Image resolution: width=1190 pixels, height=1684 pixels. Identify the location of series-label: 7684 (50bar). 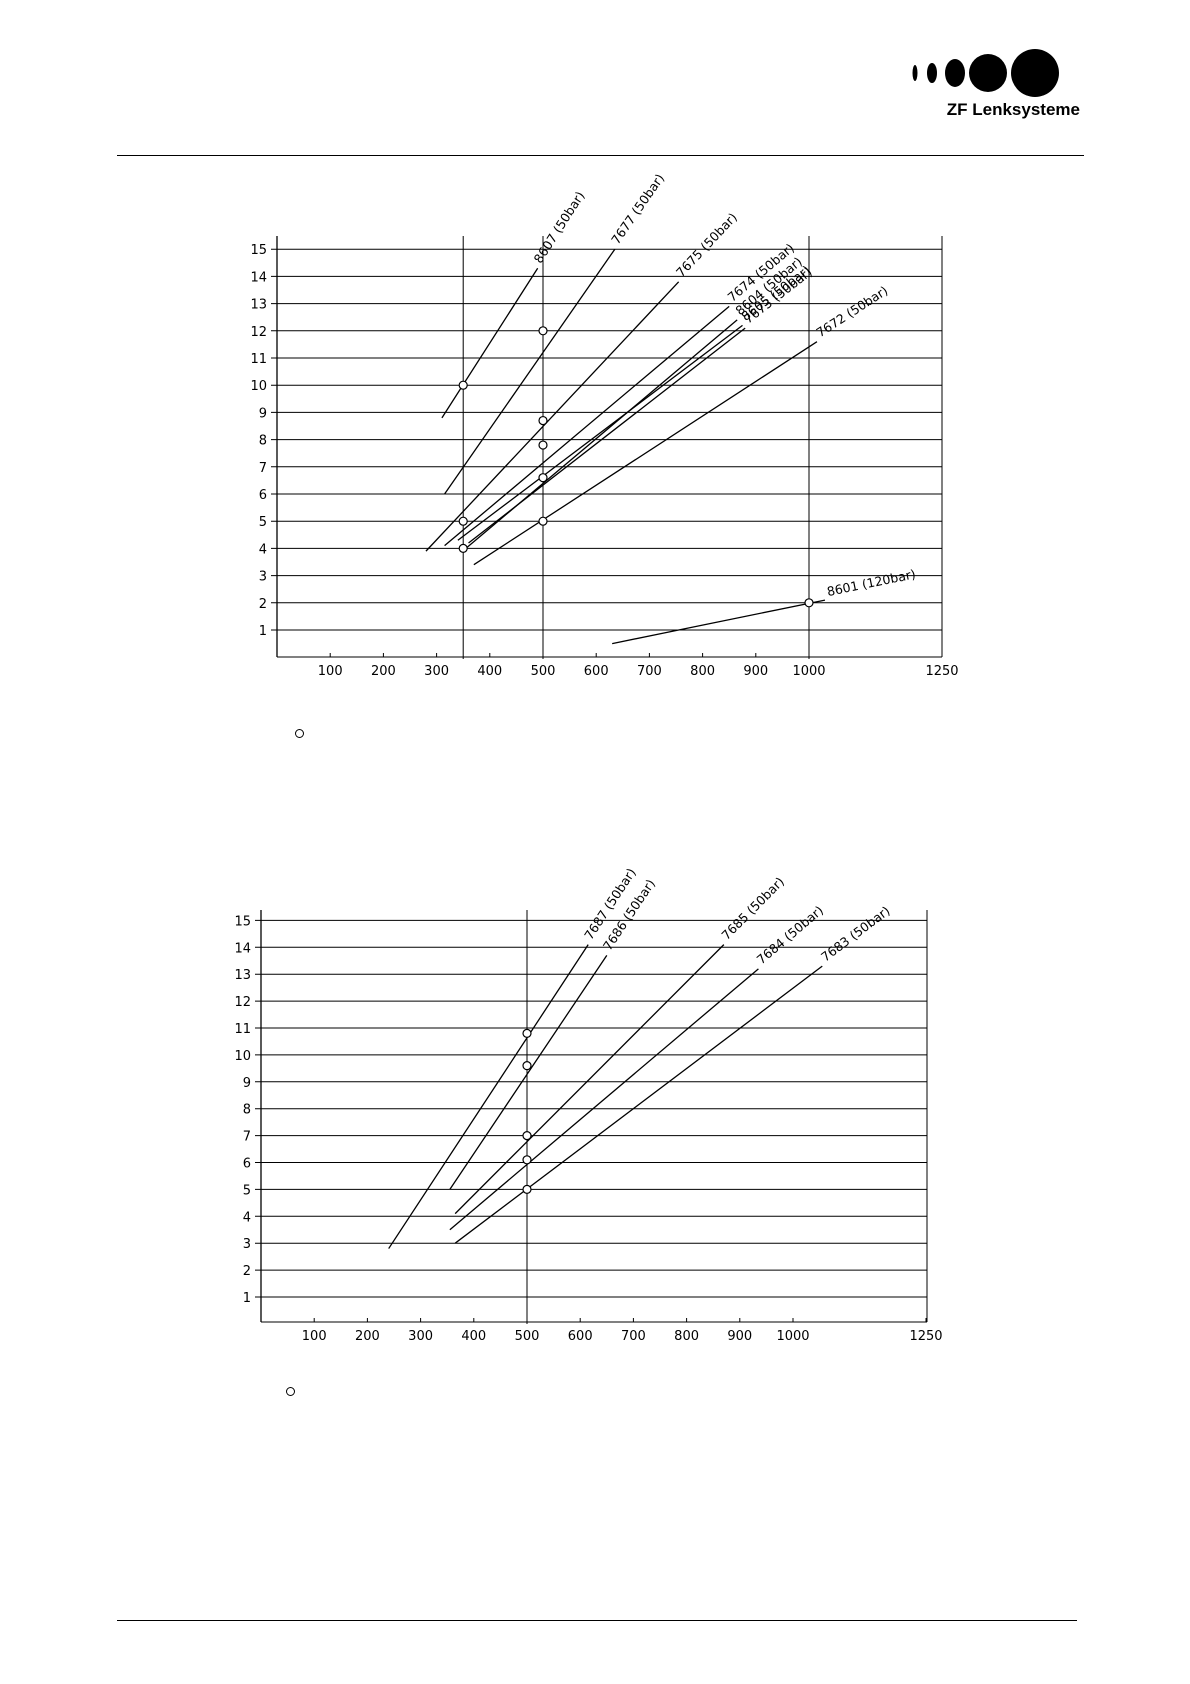
(790, 935).